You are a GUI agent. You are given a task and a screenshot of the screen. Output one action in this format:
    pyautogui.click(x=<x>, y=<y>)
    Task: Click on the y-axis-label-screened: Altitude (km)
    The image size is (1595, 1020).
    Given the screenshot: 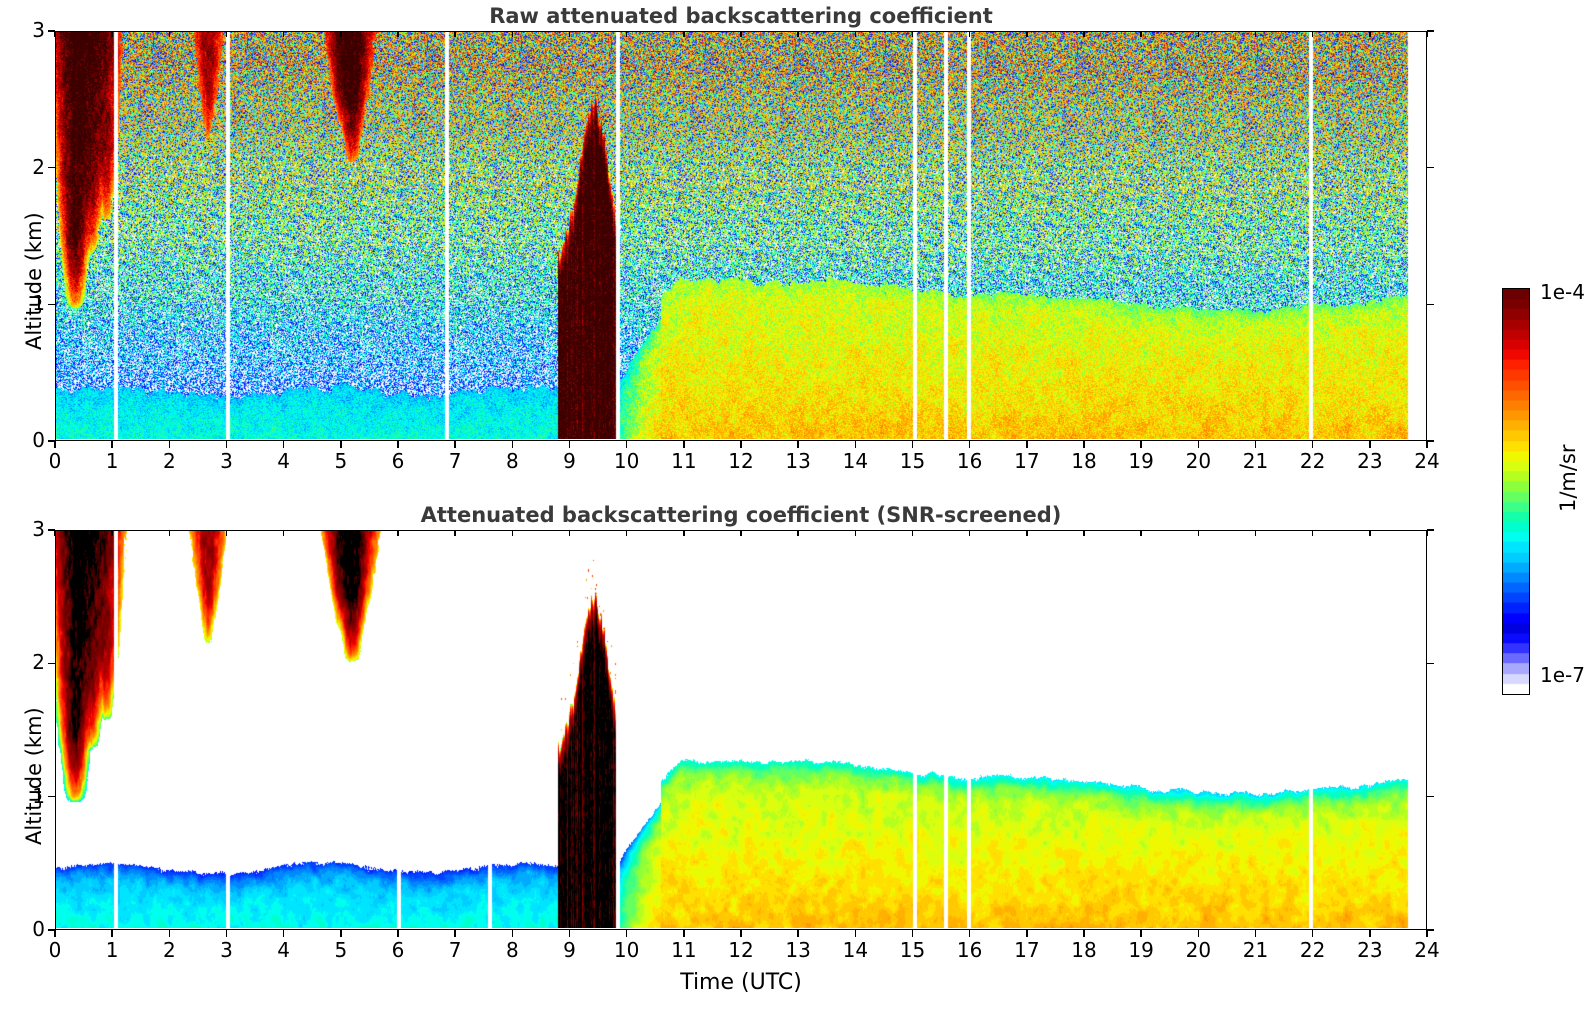 What is the action you would take?
    pyautogui.click(x=34, y=776)
    